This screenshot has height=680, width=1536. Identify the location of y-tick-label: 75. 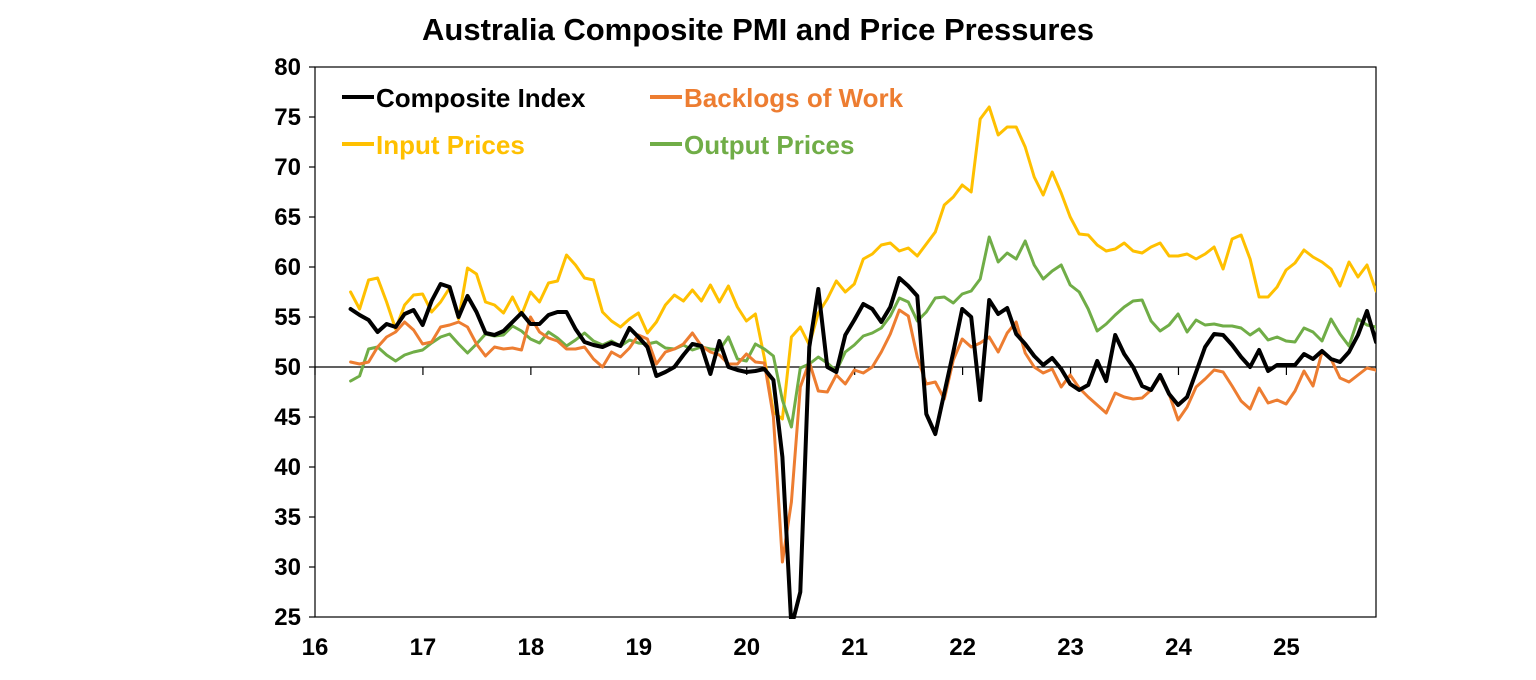
(287, 117).